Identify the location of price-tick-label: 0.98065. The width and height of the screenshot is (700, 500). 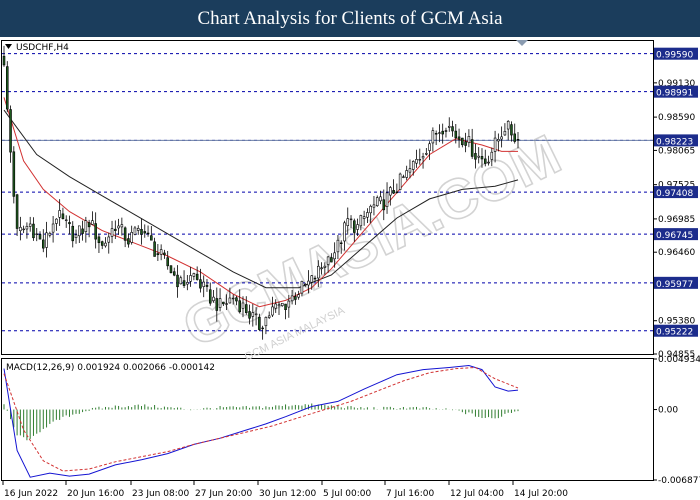
(676, 151).